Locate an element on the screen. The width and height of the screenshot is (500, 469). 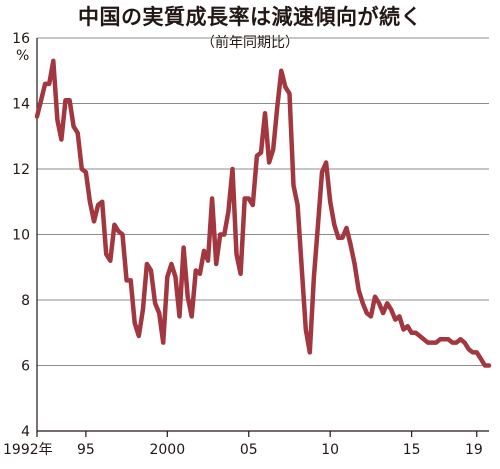
y-tick-label: 12 is located at coordinates (21, 170).